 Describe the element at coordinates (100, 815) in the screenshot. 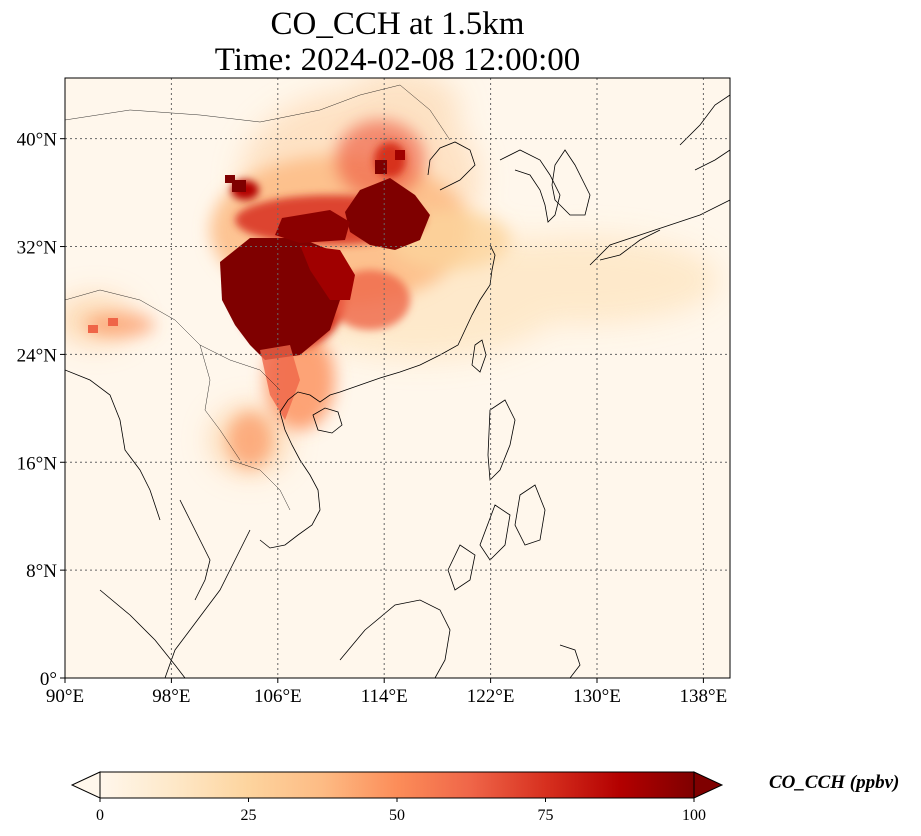

I see `colorbar-tick-label: 0` at that location.